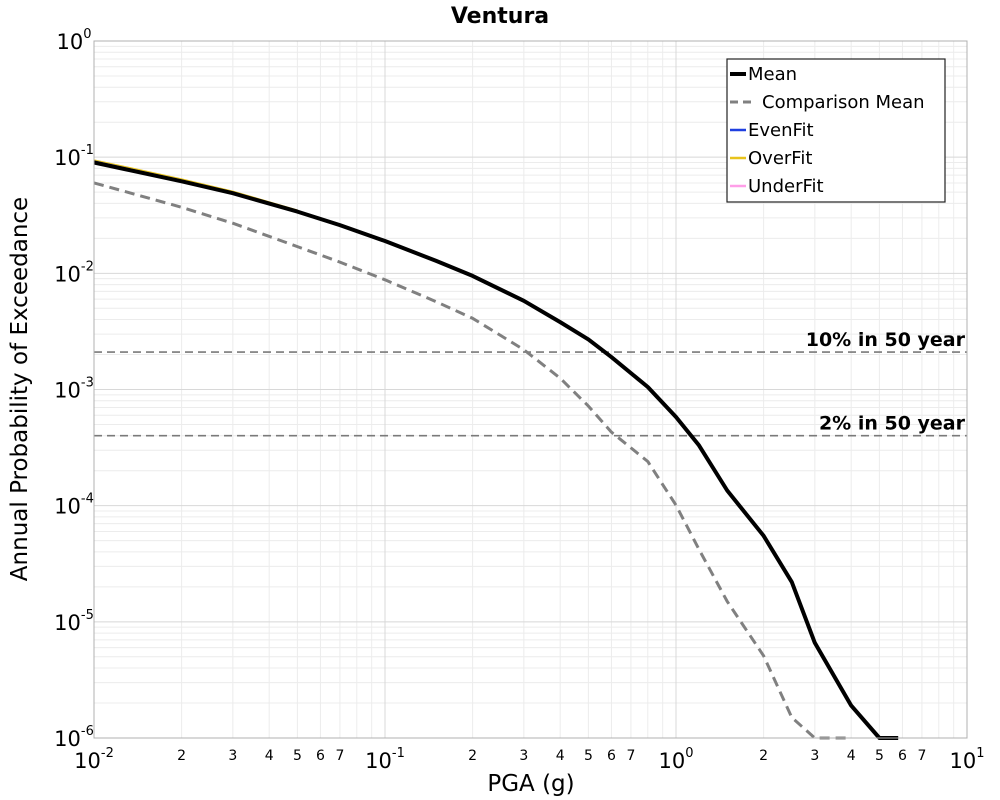 The width and height of the screenshot is (1000, 800). What do you see at coordinates (530, 784) in the screenshot?
I see `x-axis-label: PGA (g)` at bounding box center [530, 784].